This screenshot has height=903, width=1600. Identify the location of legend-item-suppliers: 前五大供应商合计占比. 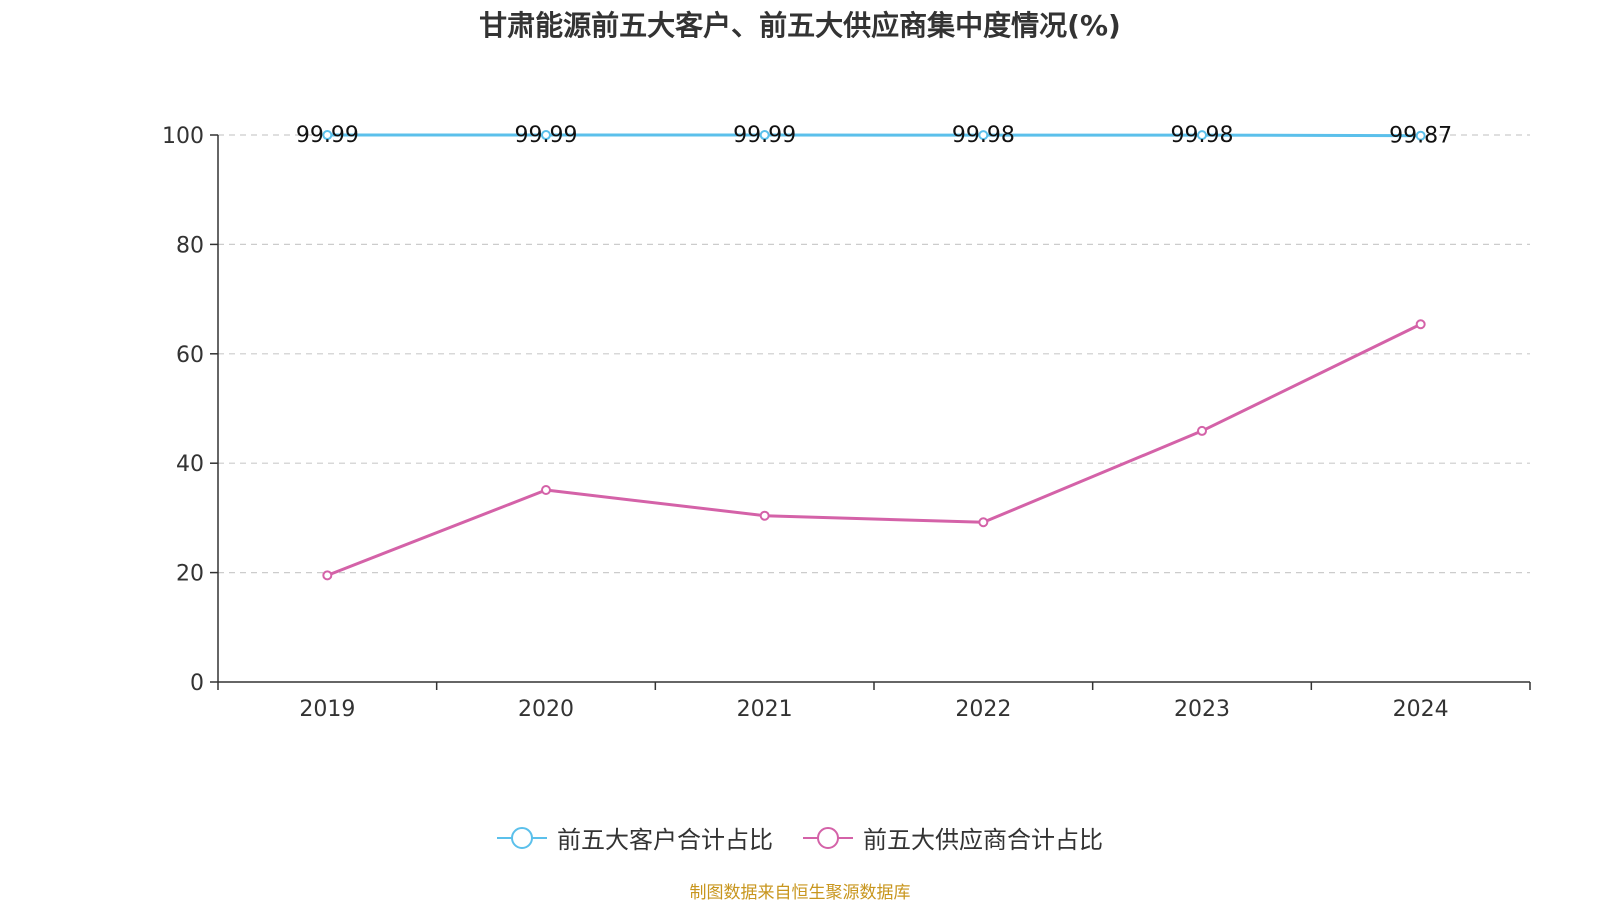
(953, 837).